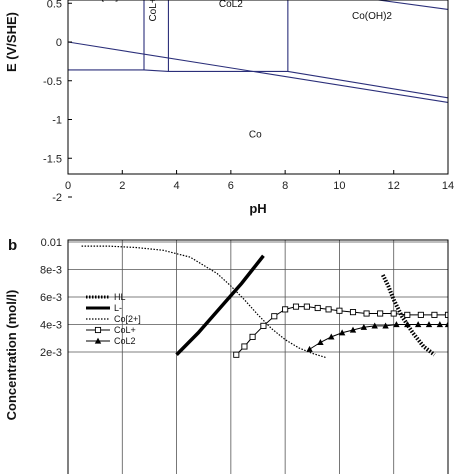 This screenshot has height=474, width=474. What do you see at coordinates (51, 243) in the screenshot?
I see `concentration-y-tick-label: 0.01` at bounding box center [51, 243].